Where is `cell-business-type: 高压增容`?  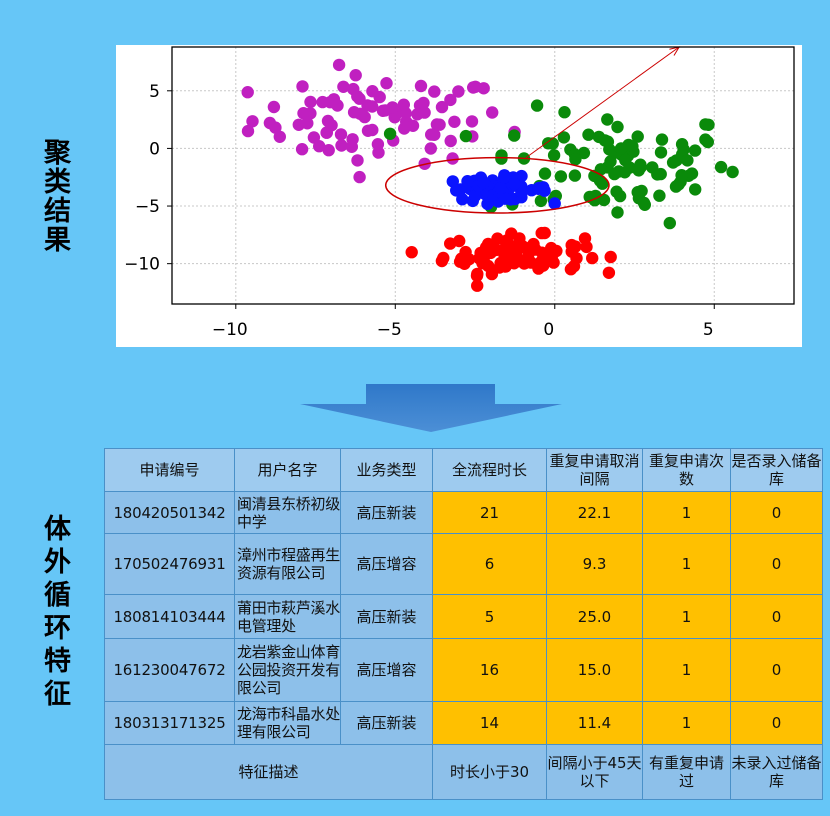
cell-business-type: 高压增容 is located at coordinates (386, 564).